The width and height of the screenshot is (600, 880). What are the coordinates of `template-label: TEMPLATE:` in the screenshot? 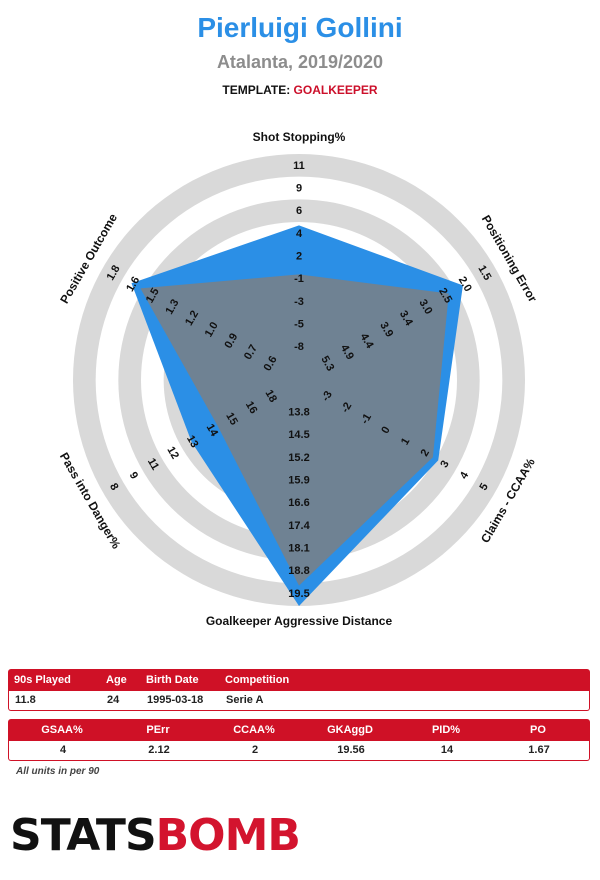 It's located at (256, 90).